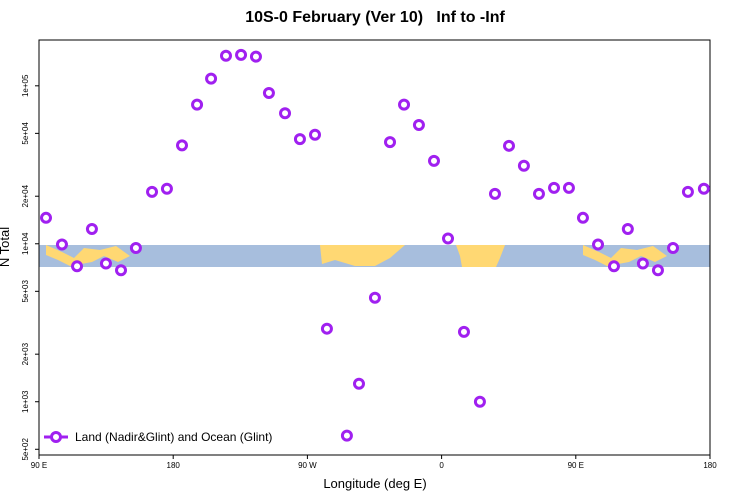  Describe the element at coordinates (25, 133) in the screenshot. I see `y-tick-label: 5e+04` at that location.